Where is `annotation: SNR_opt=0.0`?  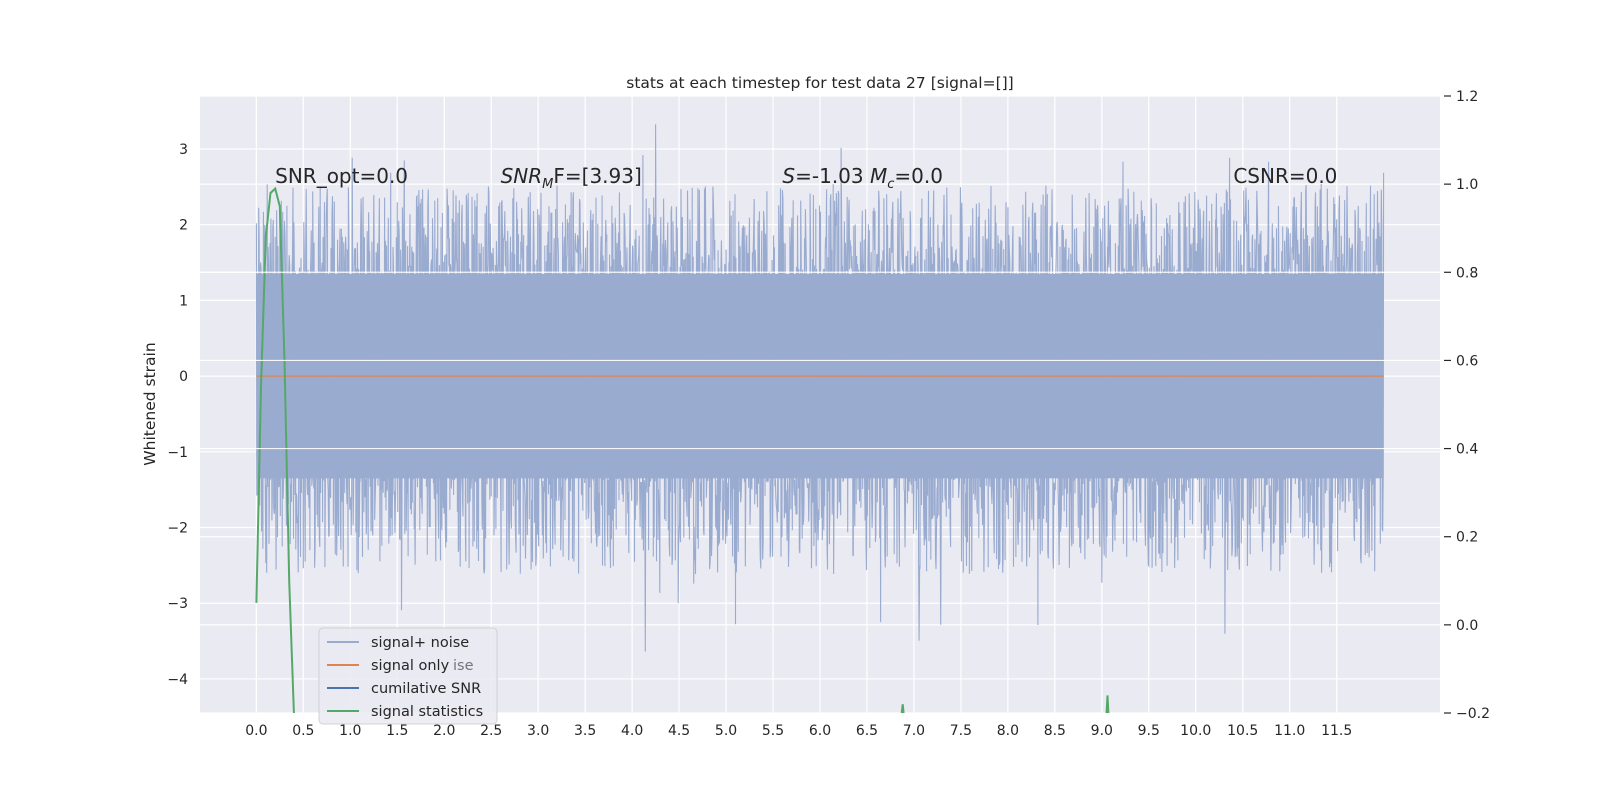
annotation: SNR_opt=0.0 is located at coordinates (341, 176).